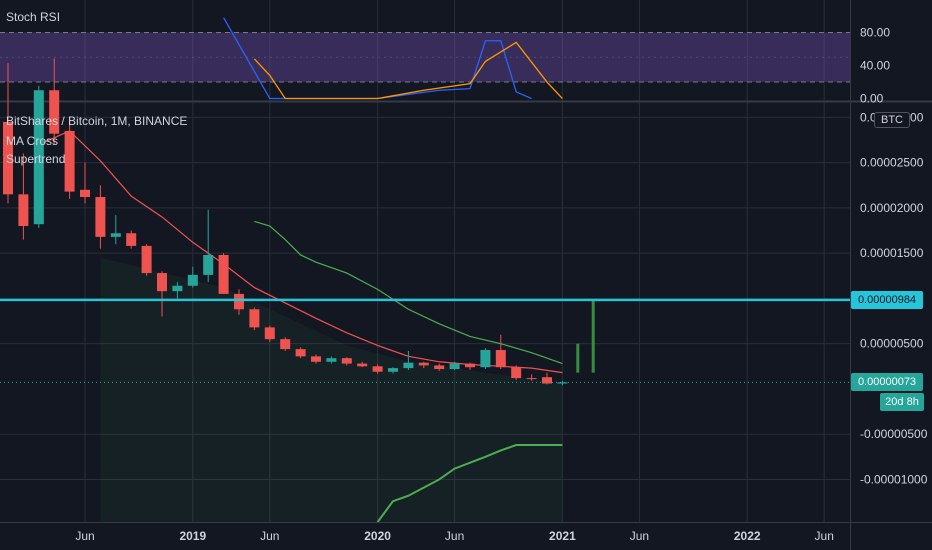 Image resolution: width=932 pixels, height=550 pixels. Describe the element at coordinates (894, 479) in the screenshot. I see `price-axis-tick: -0.00001000` at that location.